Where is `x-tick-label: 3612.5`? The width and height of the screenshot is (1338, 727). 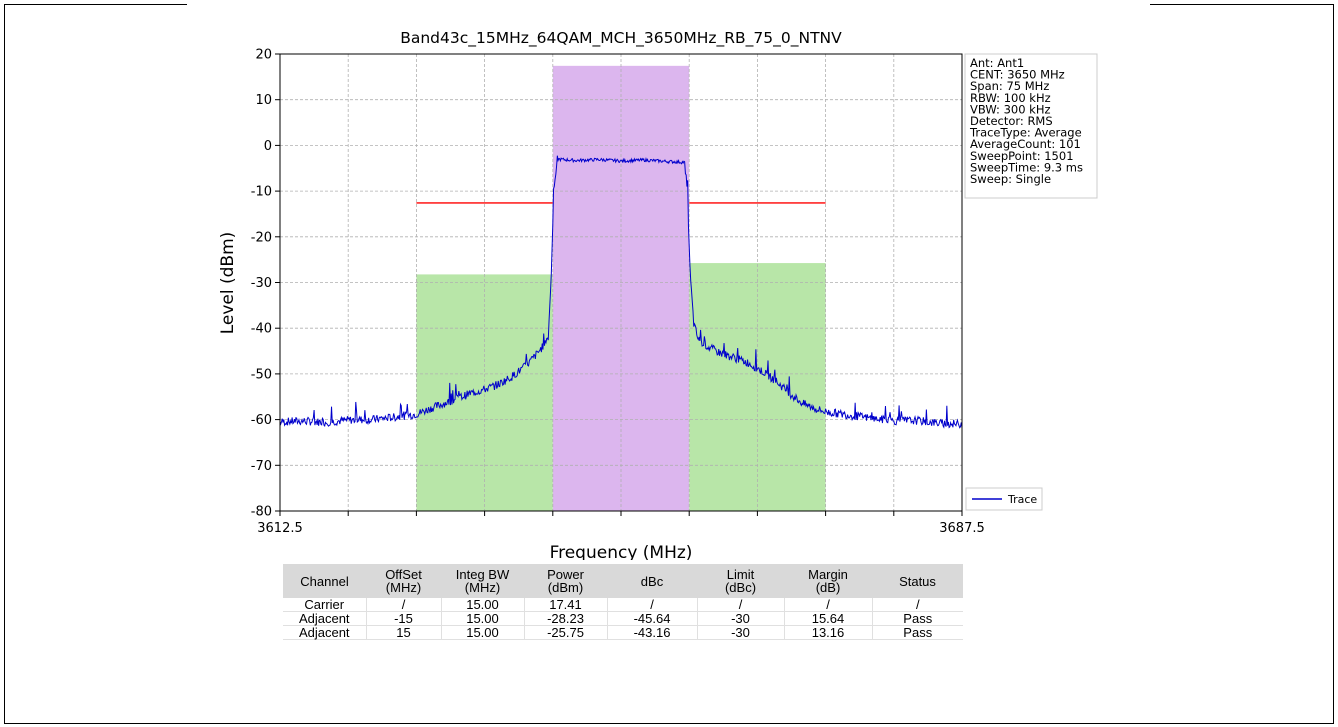 x-tick-label: 3612.5 is located at coordinates (280, 528).